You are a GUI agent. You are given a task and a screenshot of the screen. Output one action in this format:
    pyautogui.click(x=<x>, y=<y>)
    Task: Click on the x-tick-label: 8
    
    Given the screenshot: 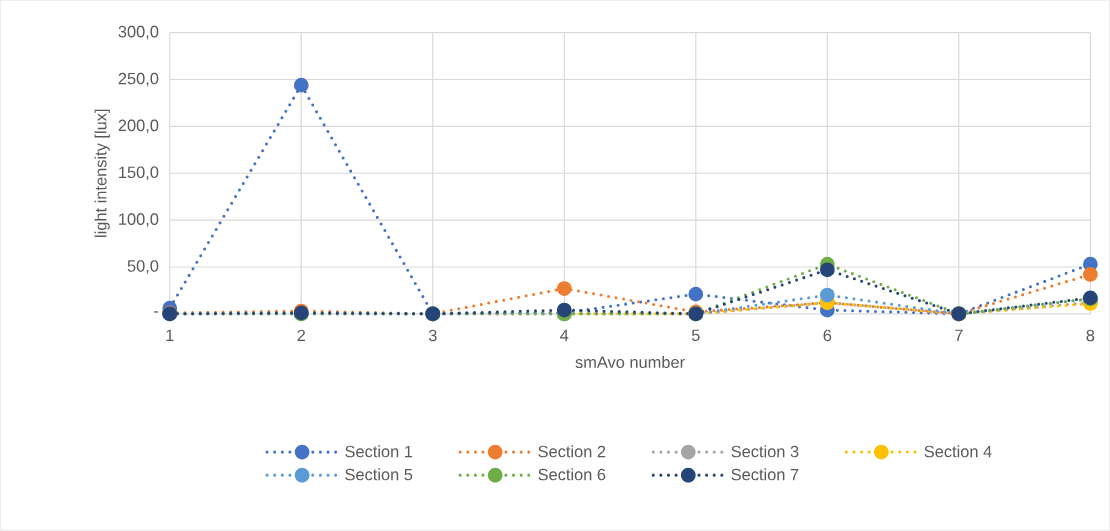 What is the action you would take?
    pyautogui.click(x=1090, y=335)
    